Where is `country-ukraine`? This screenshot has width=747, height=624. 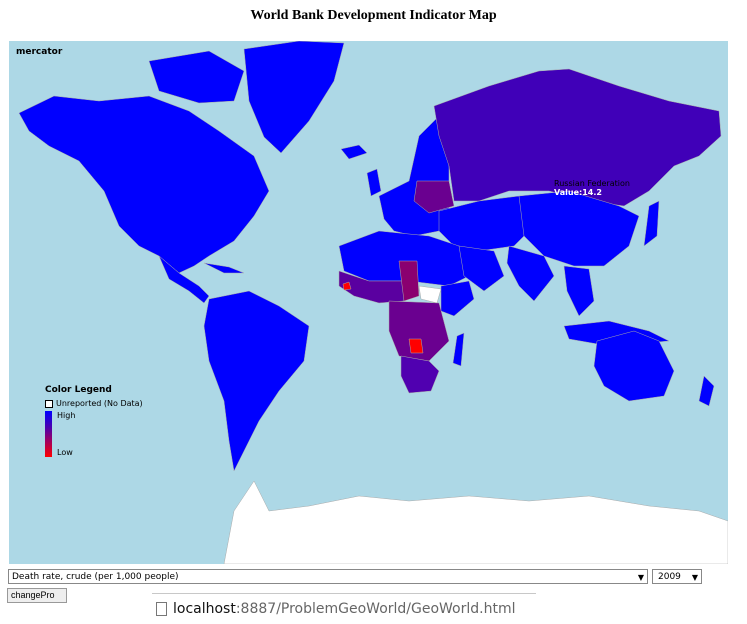 country-ukraine is located at coordinates (434, 197).